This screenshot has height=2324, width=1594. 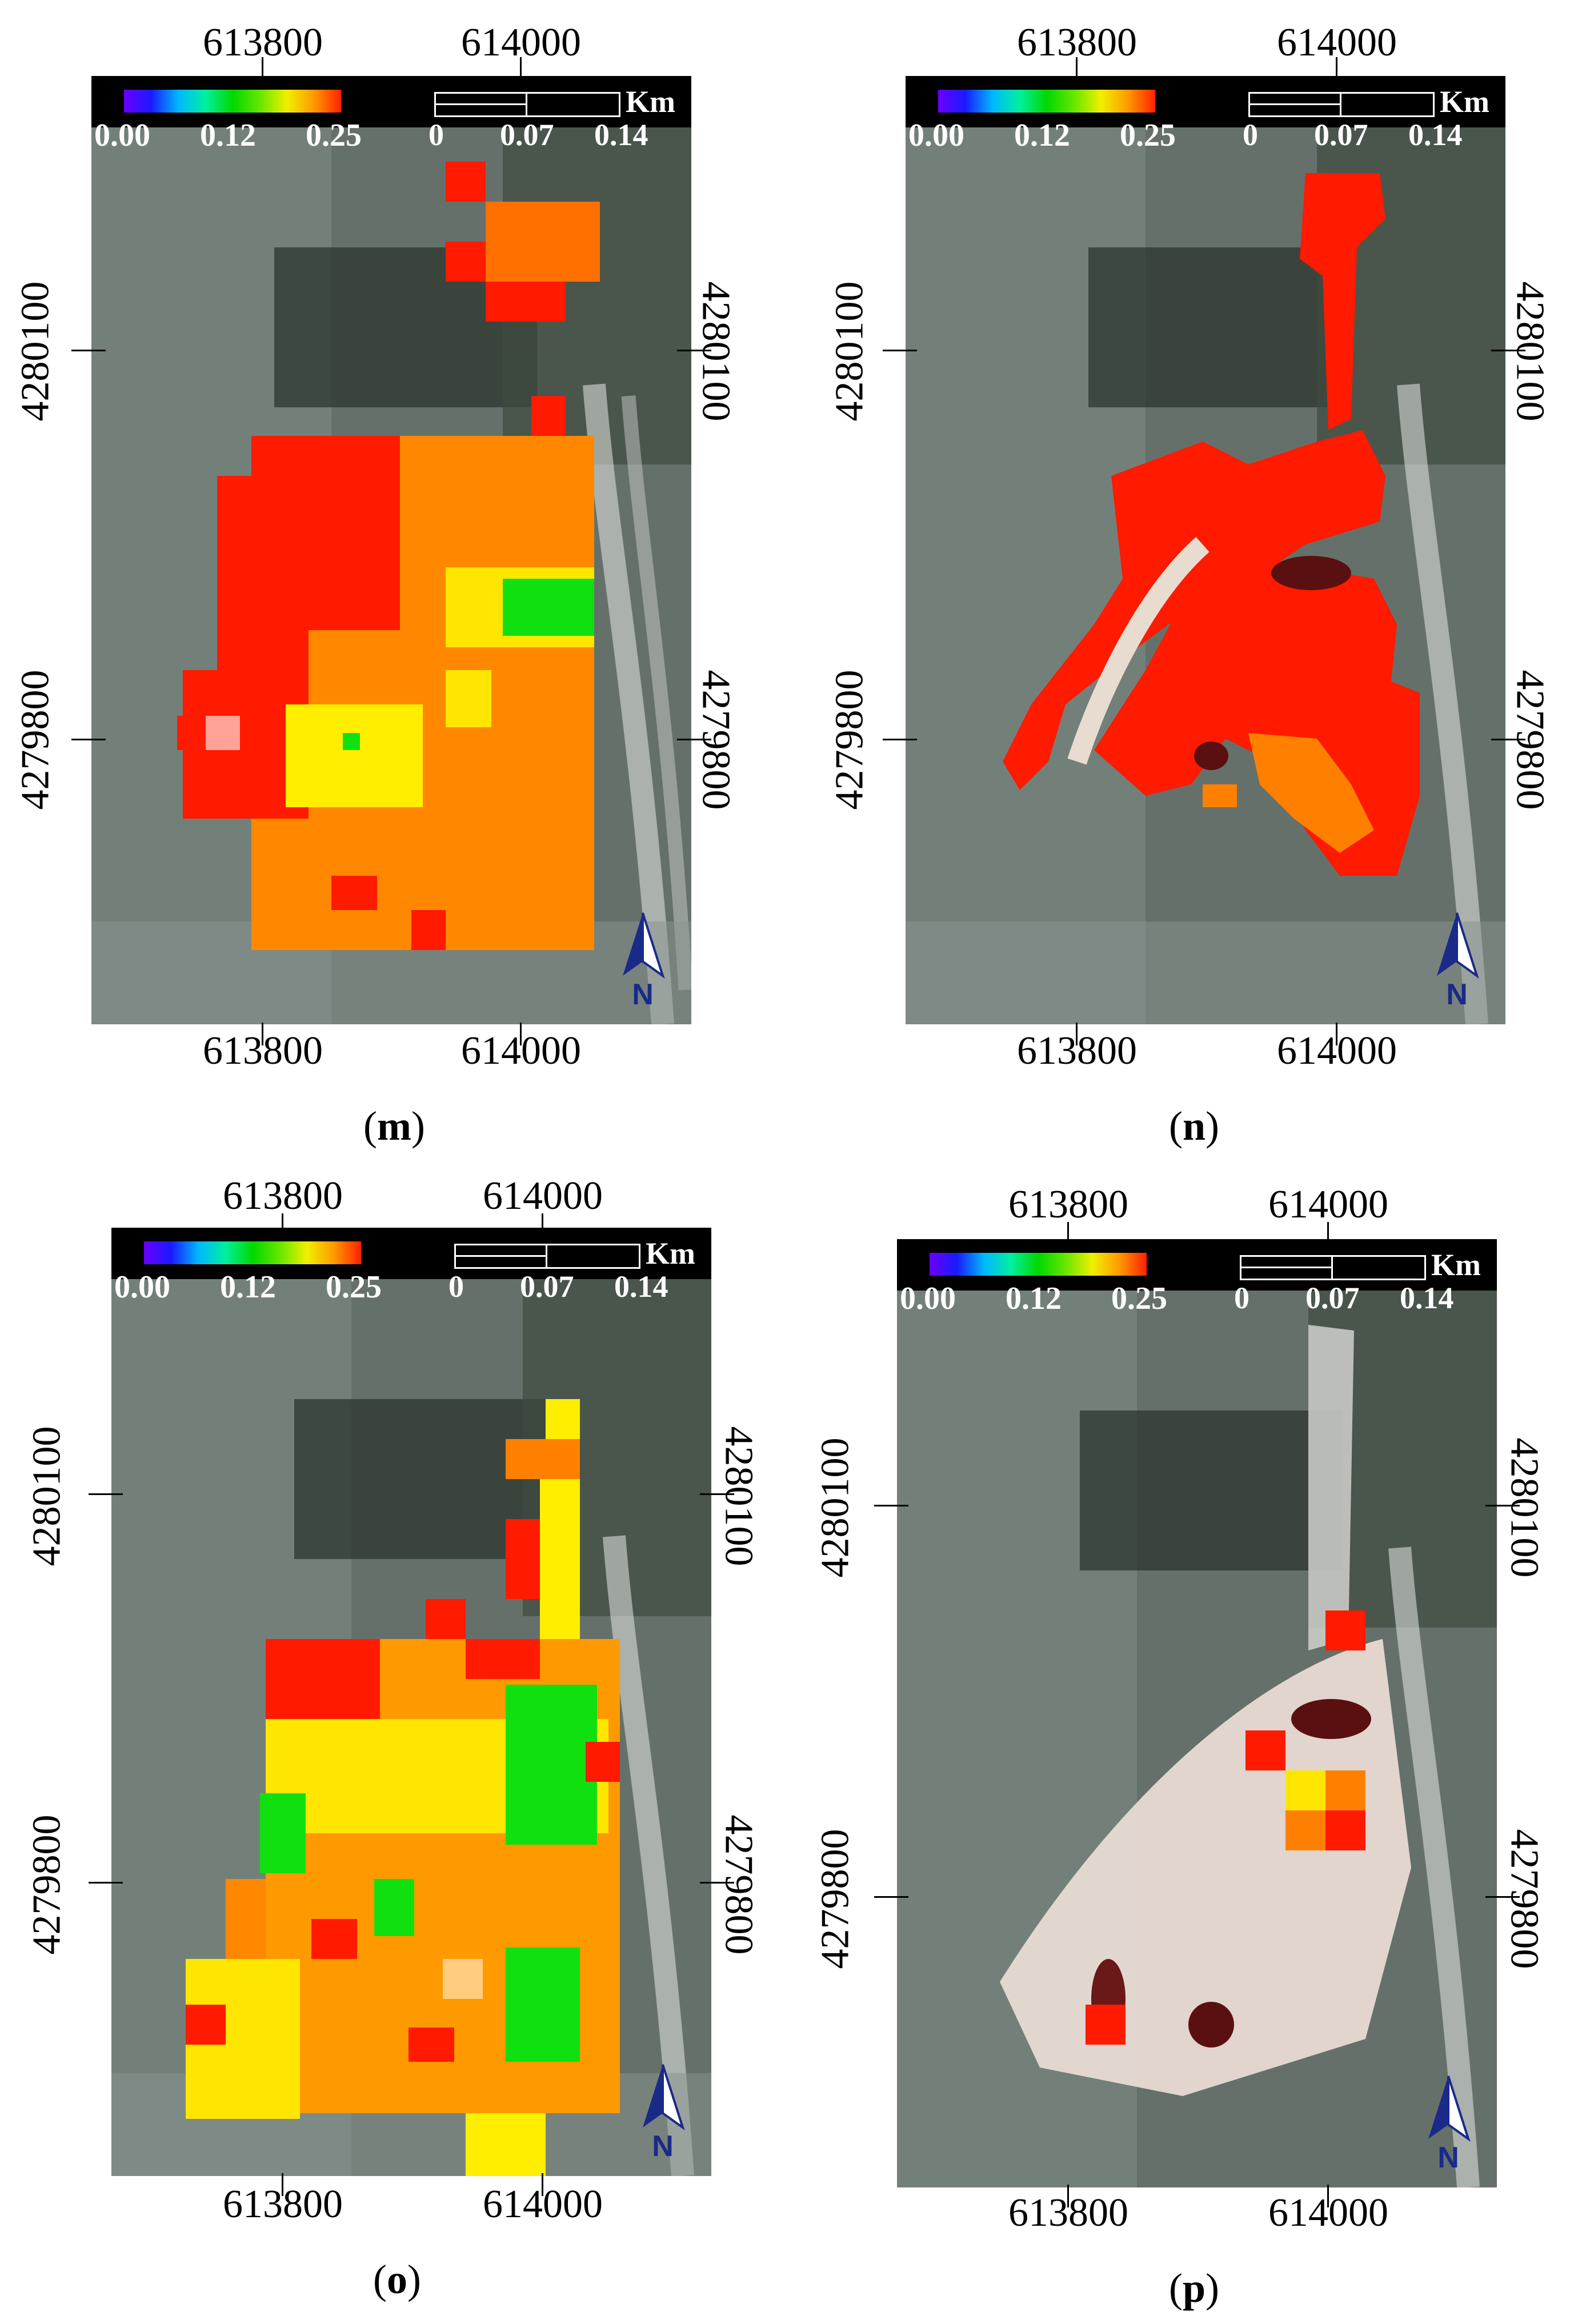 What do you see at coordinates (394, 1126) in the screenshot?
I see `panel-caption: (m)` at bounding box center [394, 1126].